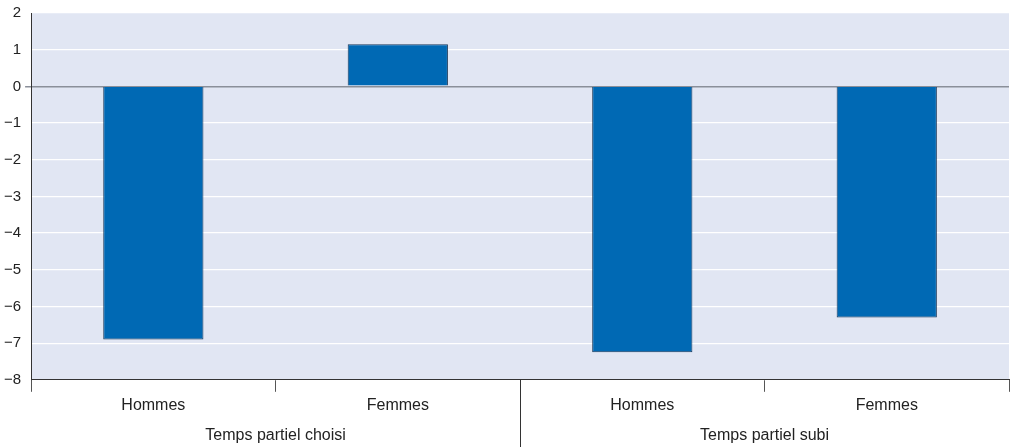 Image resolution: width=1019 pixels, height=447 pixels. Describe the element at coordinates (12, 195) in the screenshot. I see `y-tick-label: −3` at that location.